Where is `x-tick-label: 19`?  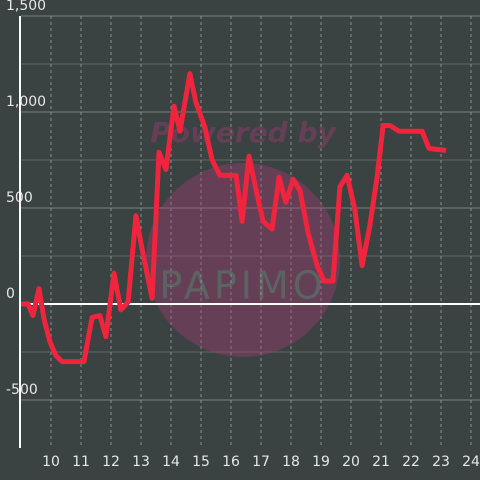 x-tick-label: 19 is located at coordinates (321, 462).